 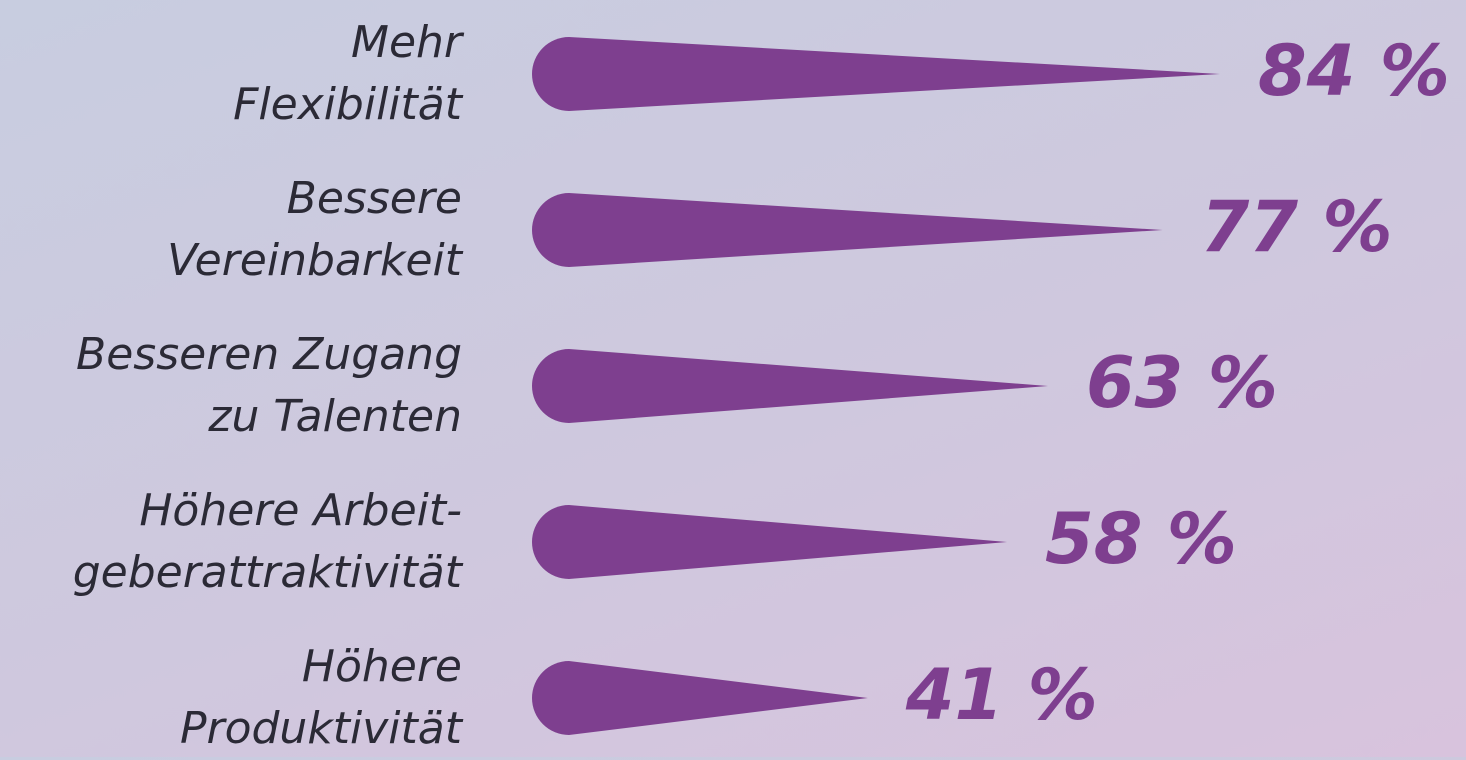 I want to click on value-label: 41 %, so click(x=1001, y=695).